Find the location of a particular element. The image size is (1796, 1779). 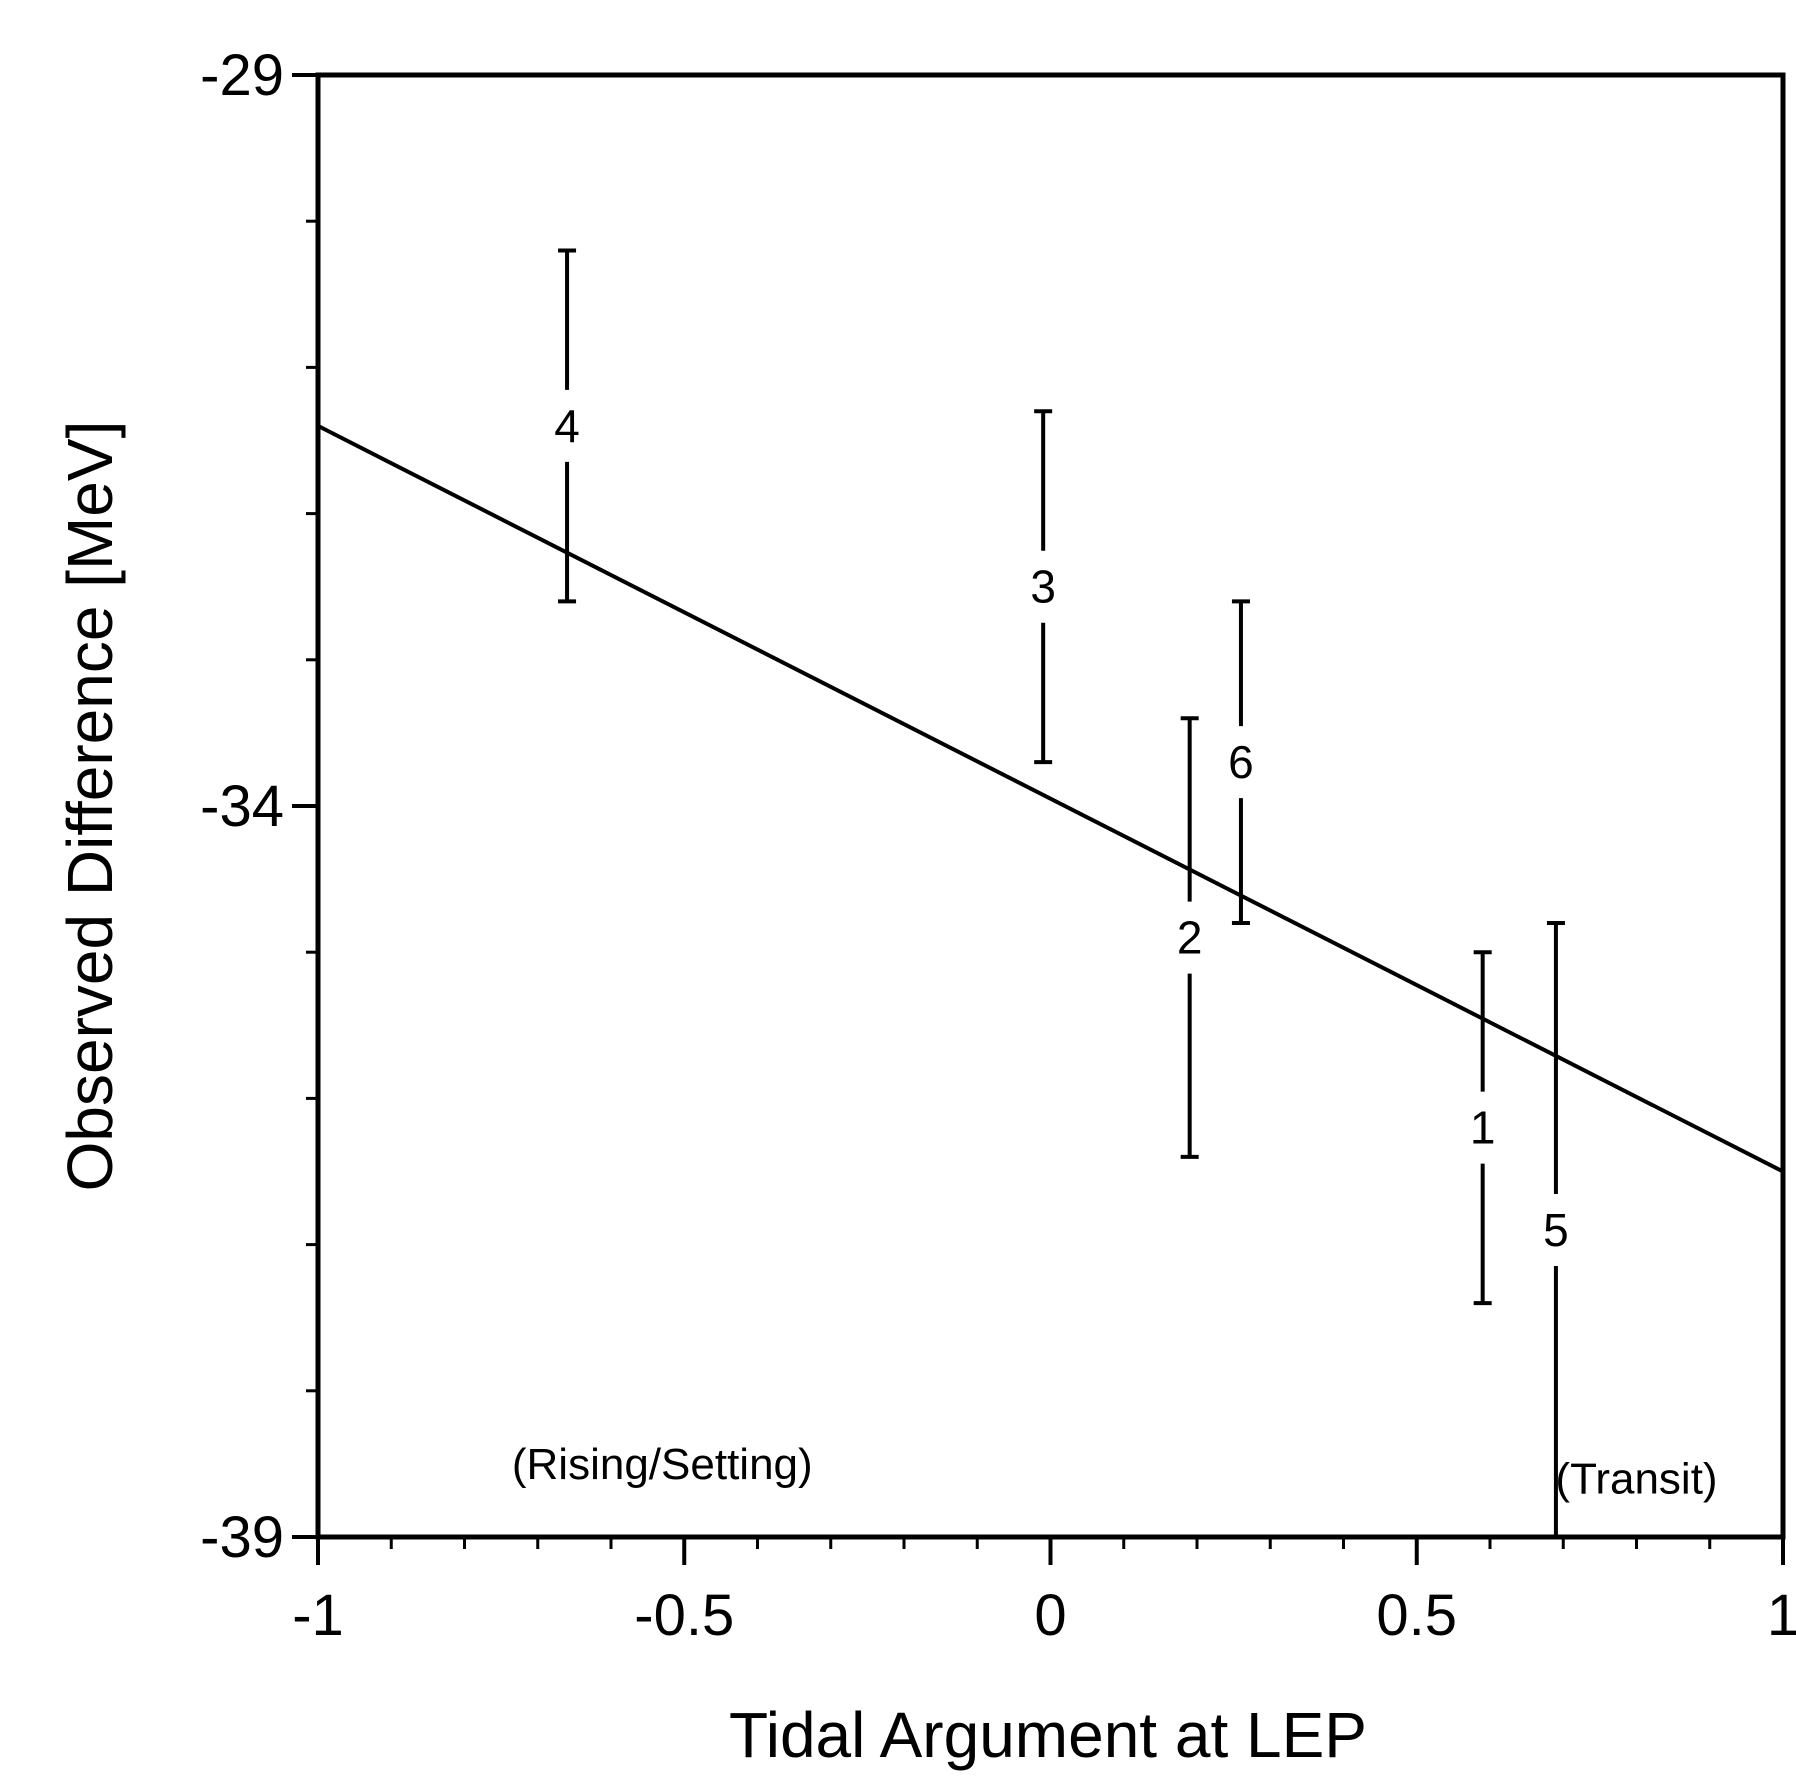

point-label: 4 is located at coordinates (567, 426).